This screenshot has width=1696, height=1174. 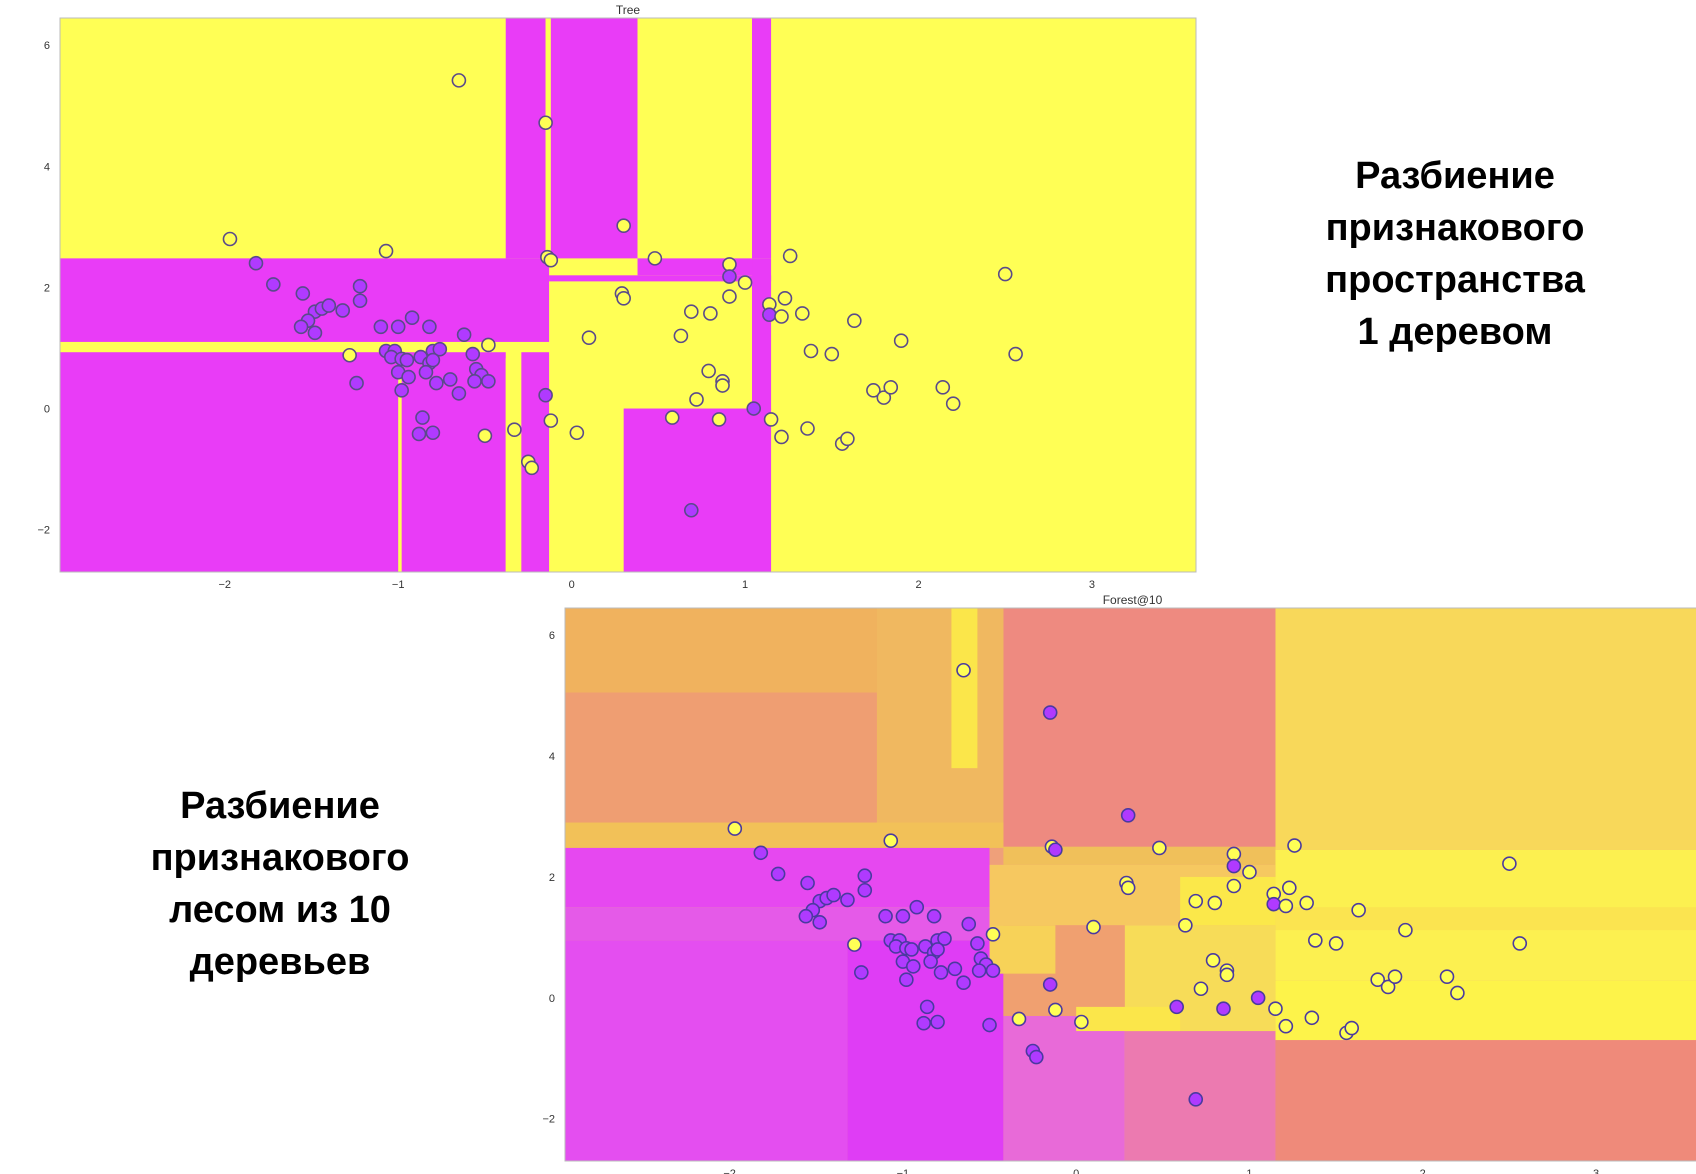 What do you see at coordinates (552, 999) in the screenshot?
I see `y-tick-label: 0` at bounding box center [552, 999].